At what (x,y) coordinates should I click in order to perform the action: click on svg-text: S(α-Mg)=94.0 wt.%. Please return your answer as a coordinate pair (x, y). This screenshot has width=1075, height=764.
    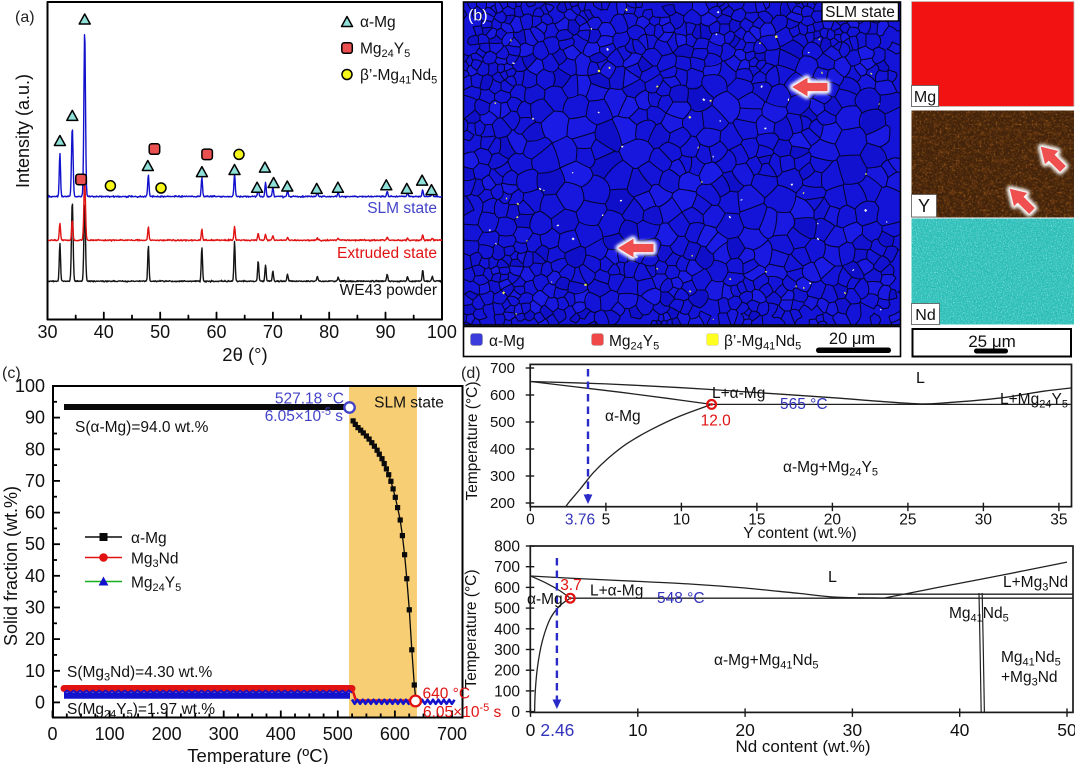
    Looking at the image, I should click on (142, 427).